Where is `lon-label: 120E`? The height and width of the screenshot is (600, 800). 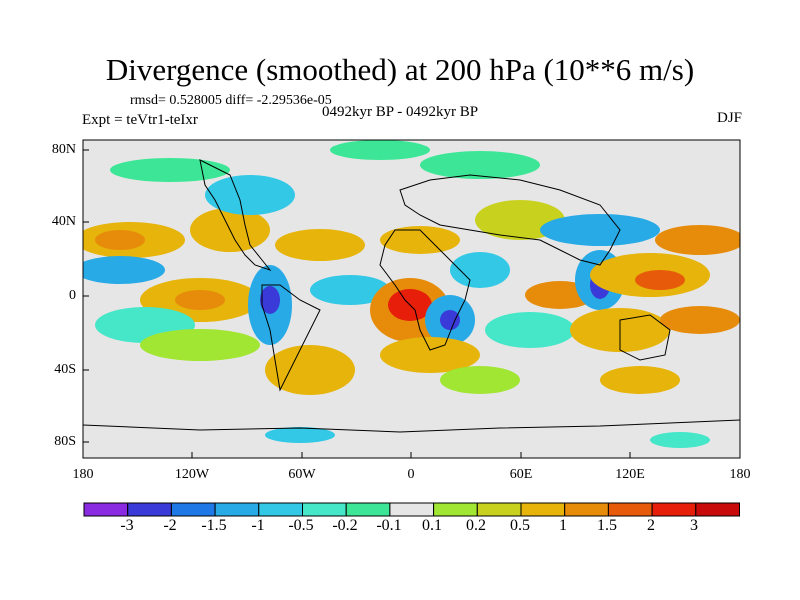
lon-label: 120E is located at coordinates (630, 474).